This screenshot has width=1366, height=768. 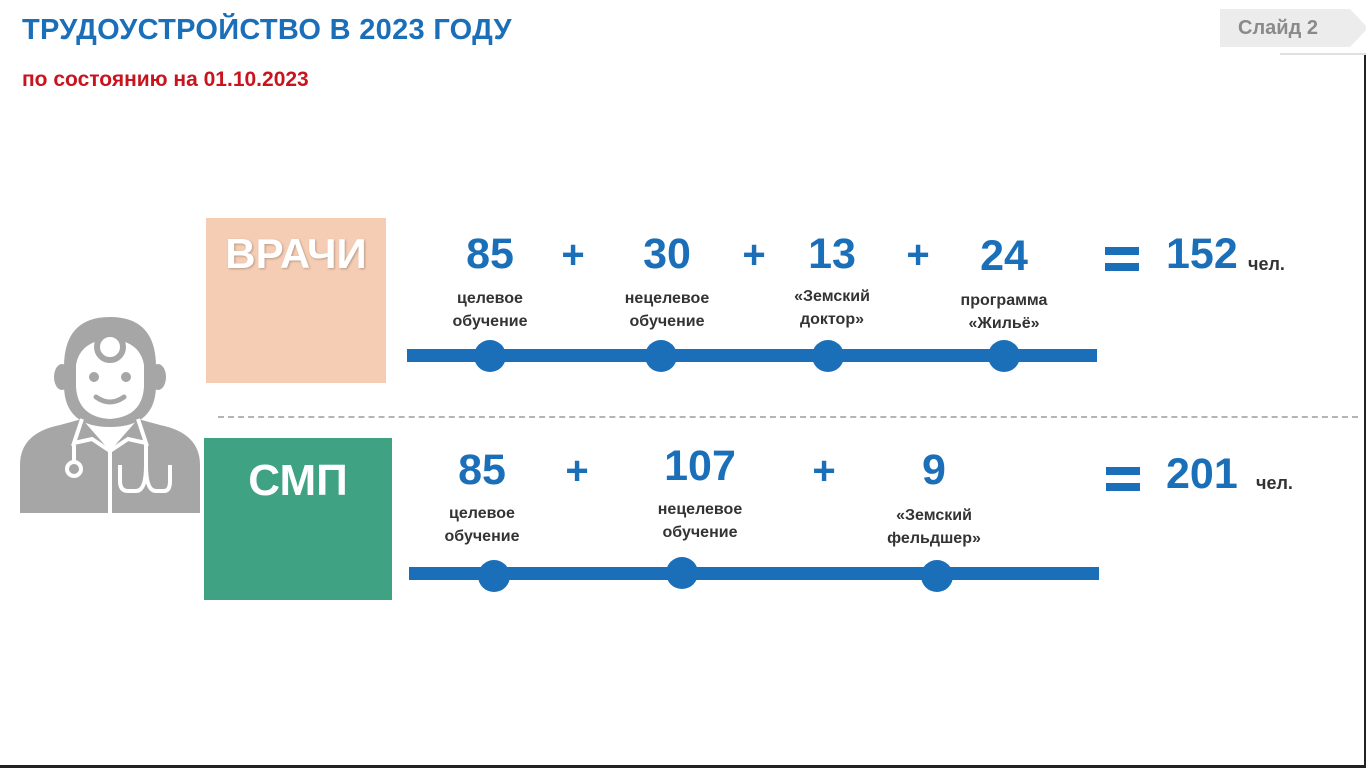 I want to click on caption-line: программа, so click(x=1004, y=300).